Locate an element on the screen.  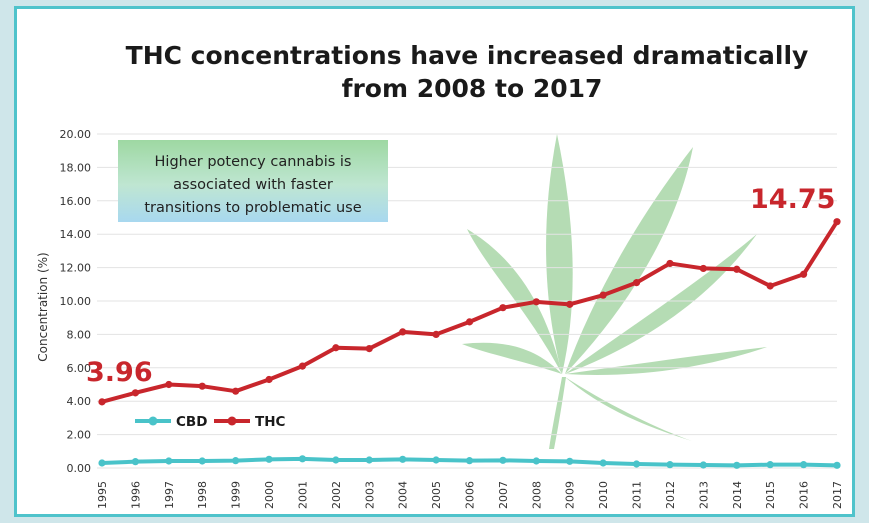
legend-cbd-marker is located at coordinates (153, 421).